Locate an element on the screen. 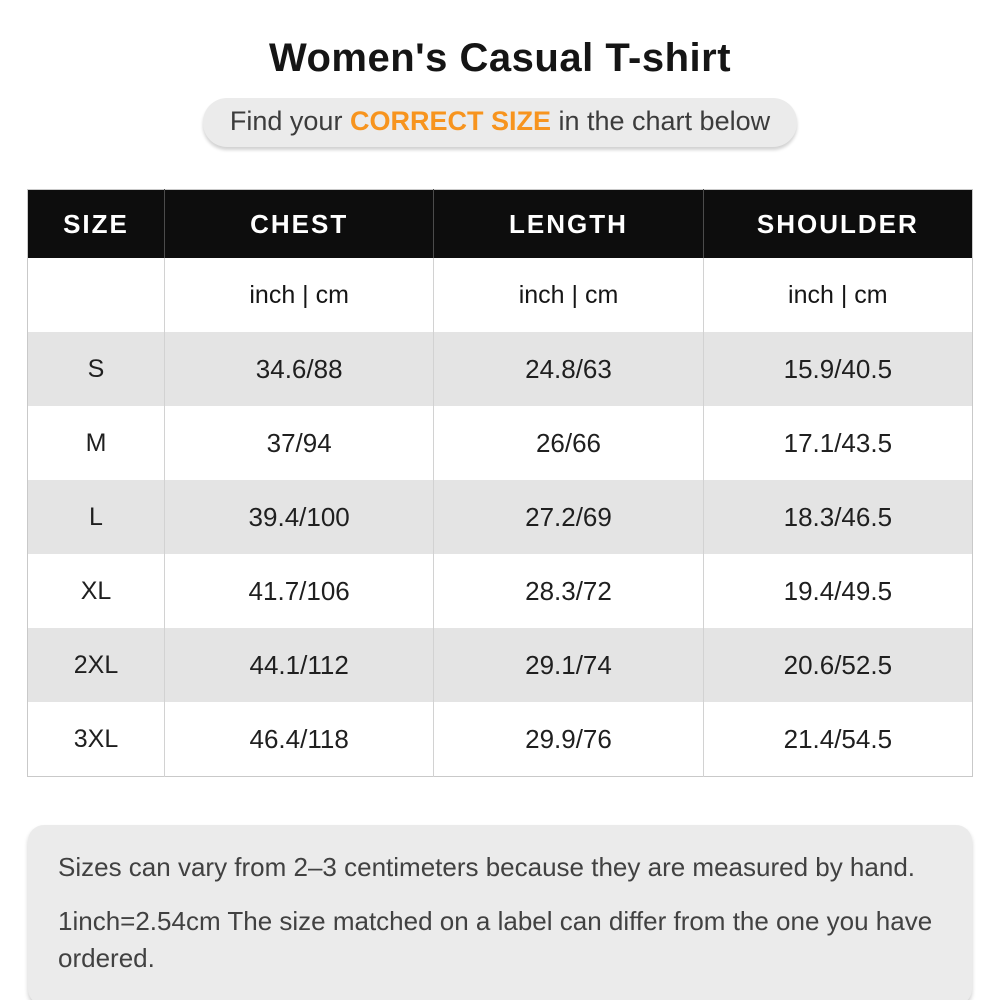 This screenshot has width=1000, height=1000. page-title: Women's Casual T-shirt is located at coordinates (500, 58).